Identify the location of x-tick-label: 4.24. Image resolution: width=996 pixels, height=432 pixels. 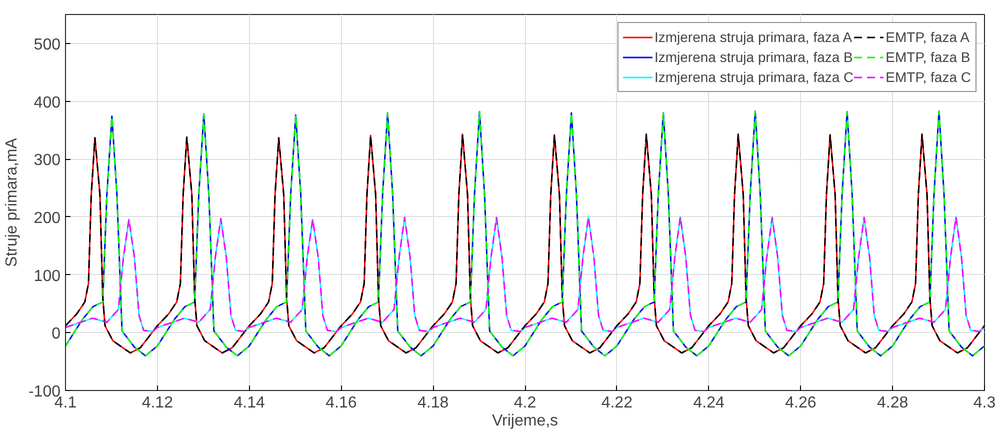
(708, 403).